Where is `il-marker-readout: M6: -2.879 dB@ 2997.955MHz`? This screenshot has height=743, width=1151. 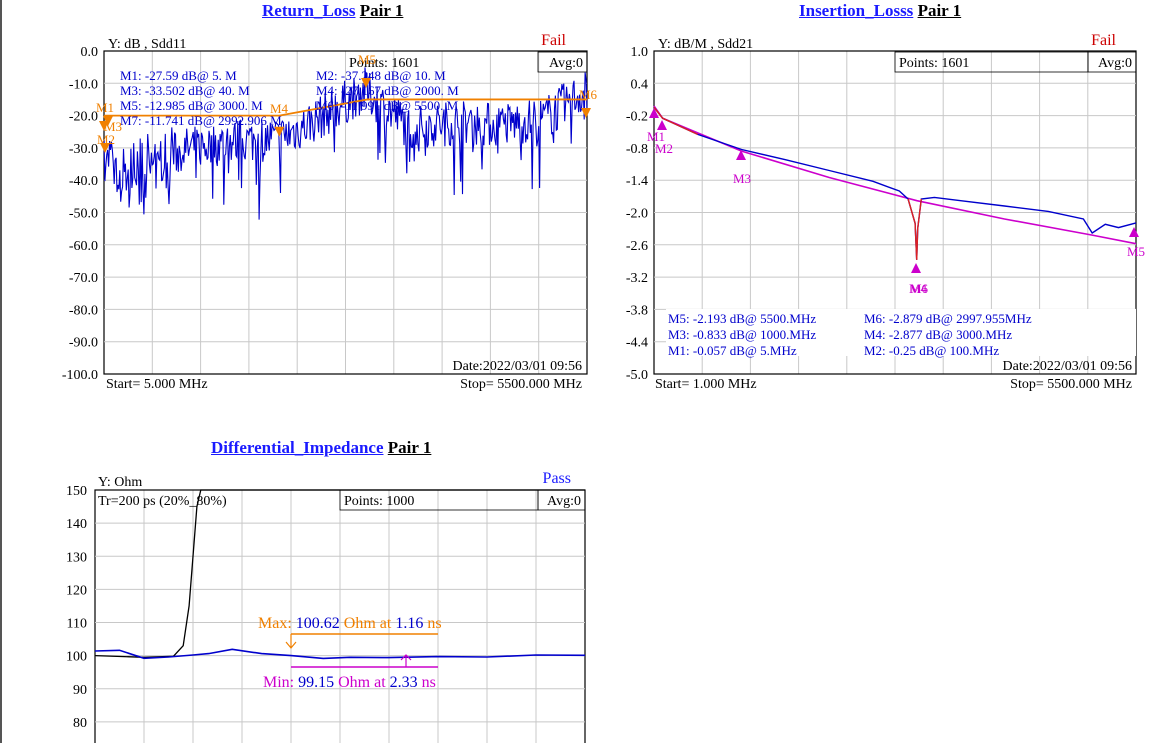 il-marker-readout: M6: -2.879 dB@ 2997.955MHz is located at coordinates (948, 318).